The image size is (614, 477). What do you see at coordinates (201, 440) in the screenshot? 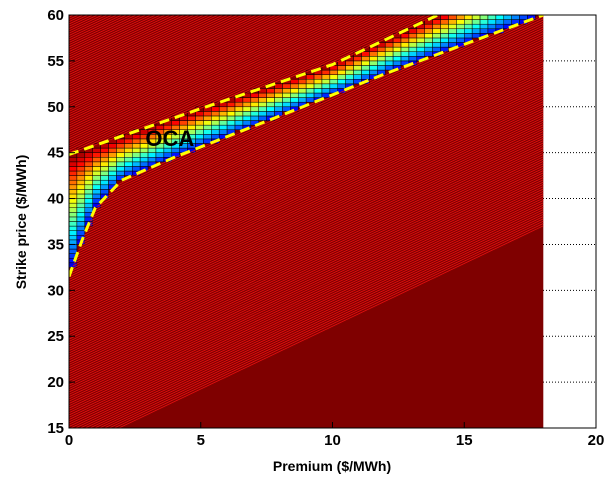
I see `x-tick-label: 5` at bounding box center [201, 440].